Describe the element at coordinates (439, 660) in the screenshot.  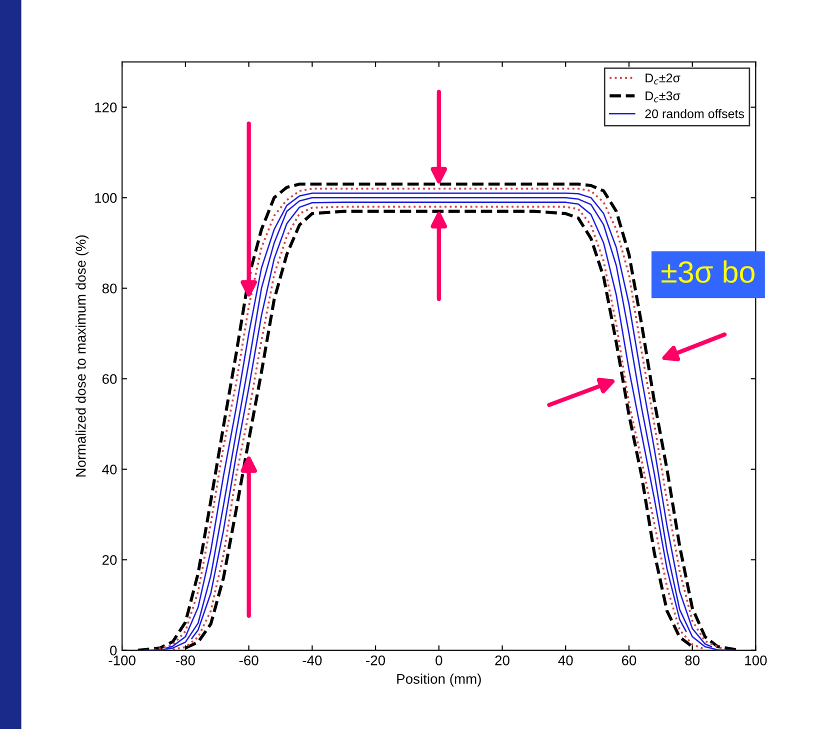
I see `x-tick-label: 0` at that location.